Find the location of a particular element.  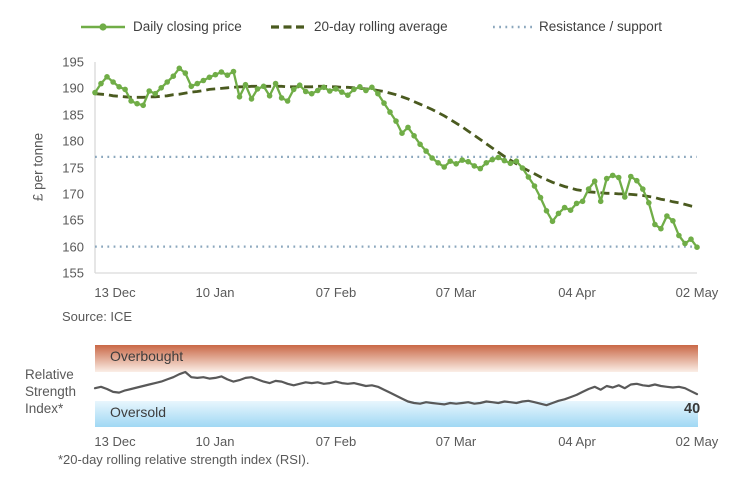

rsi-line is located at coordinates (396, 388).